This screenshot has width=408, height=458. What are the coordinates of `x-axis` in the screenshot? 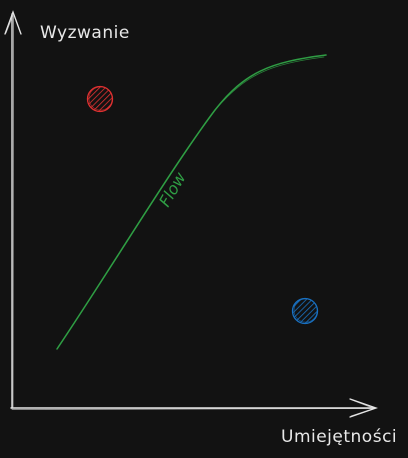 It's located at (192, 408).